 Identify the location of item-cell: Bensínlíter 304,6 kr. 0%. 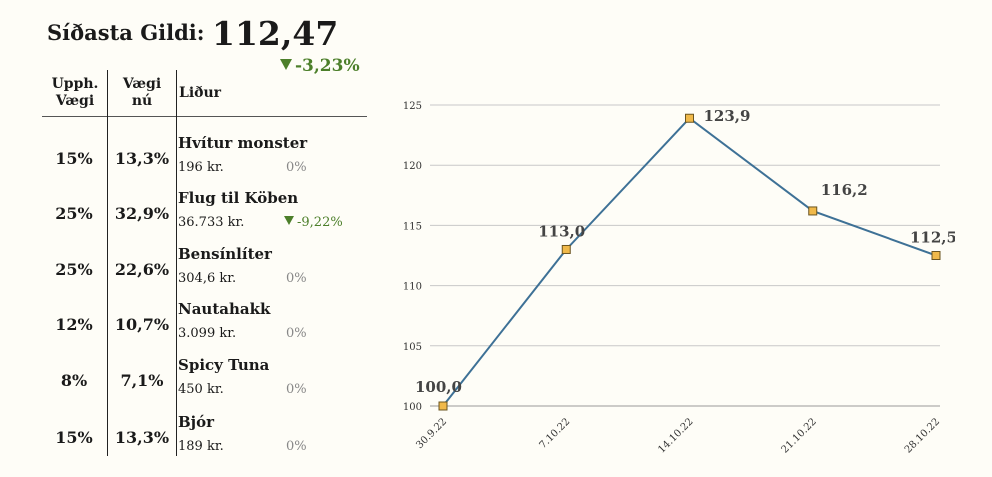
(242, 265).